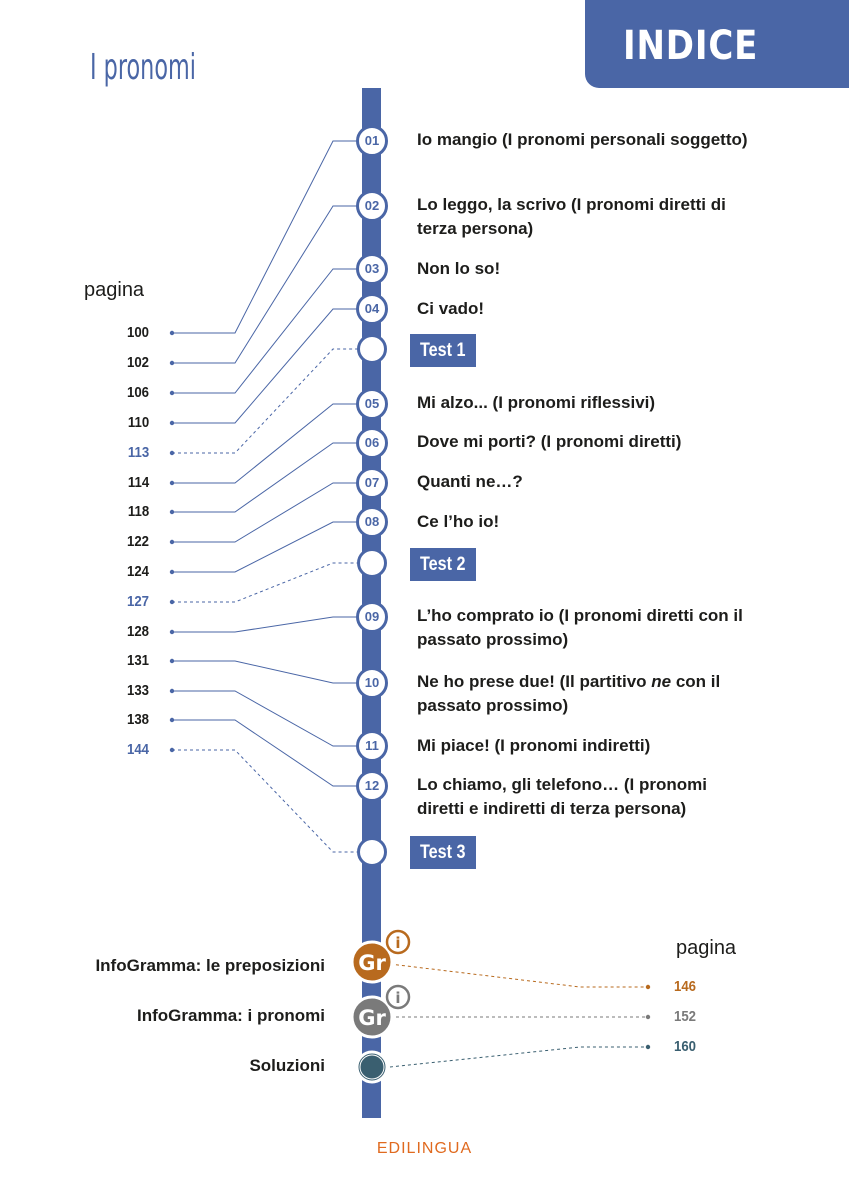 The image size is (849, 1200). I want to click on chapter-number-badge: 08, so click(372, 522).